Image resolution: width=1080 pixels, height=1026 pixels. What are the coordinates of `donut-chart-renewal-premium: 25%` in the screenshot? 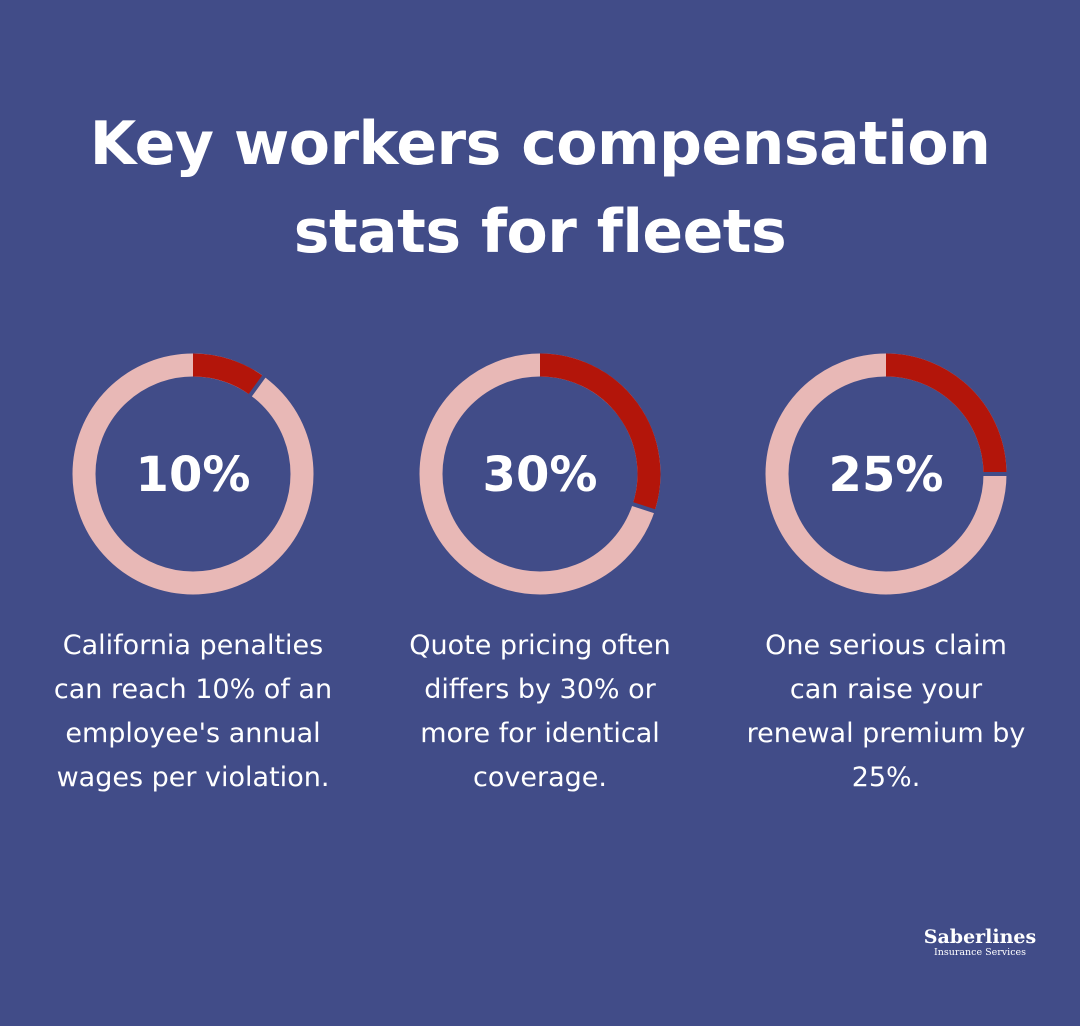 It's located at (886, 474).